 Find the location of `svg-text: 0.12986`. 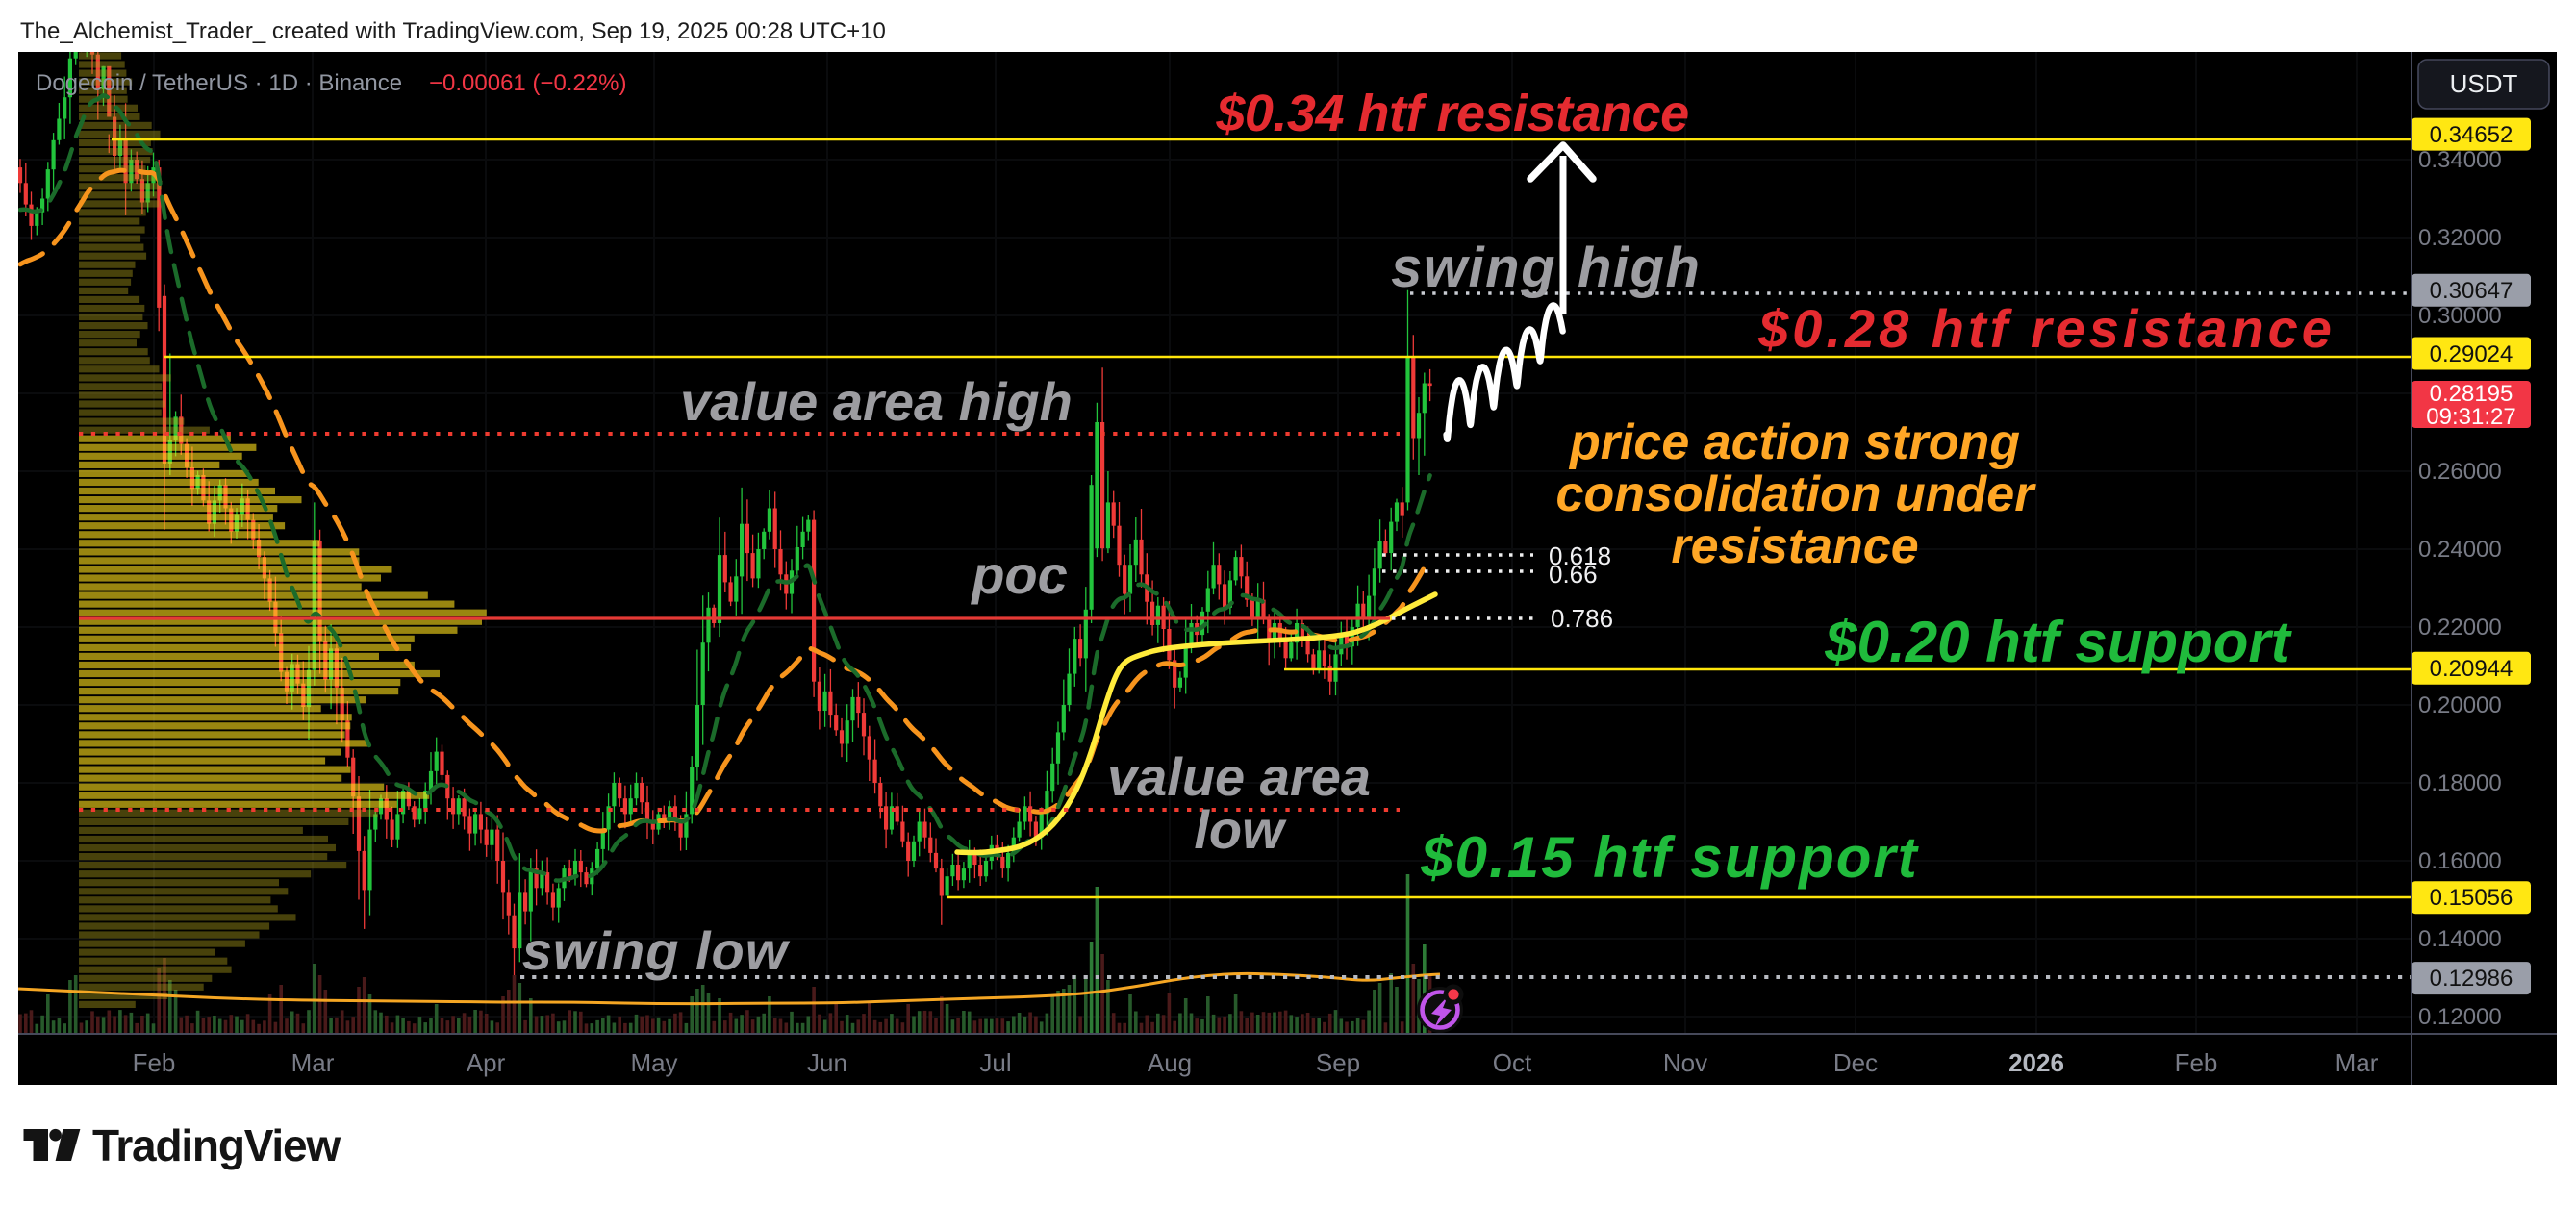

svg-text: 0.12986 is located at coordinates (2471, 979).